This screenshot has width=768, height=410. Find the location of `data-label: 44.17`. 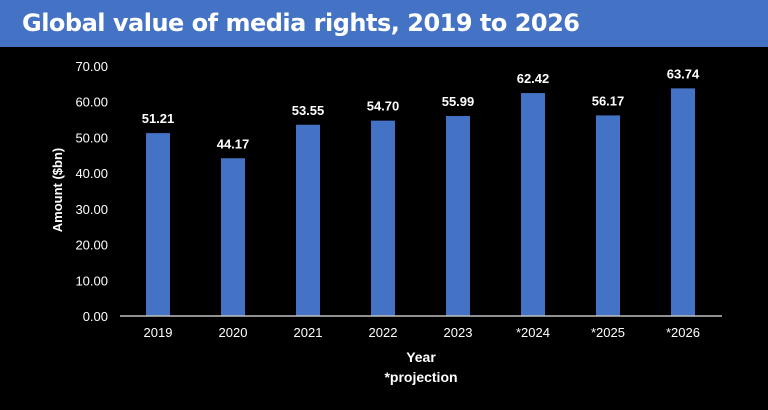

data-label: 44.17 is located at coordinates (233, 143).